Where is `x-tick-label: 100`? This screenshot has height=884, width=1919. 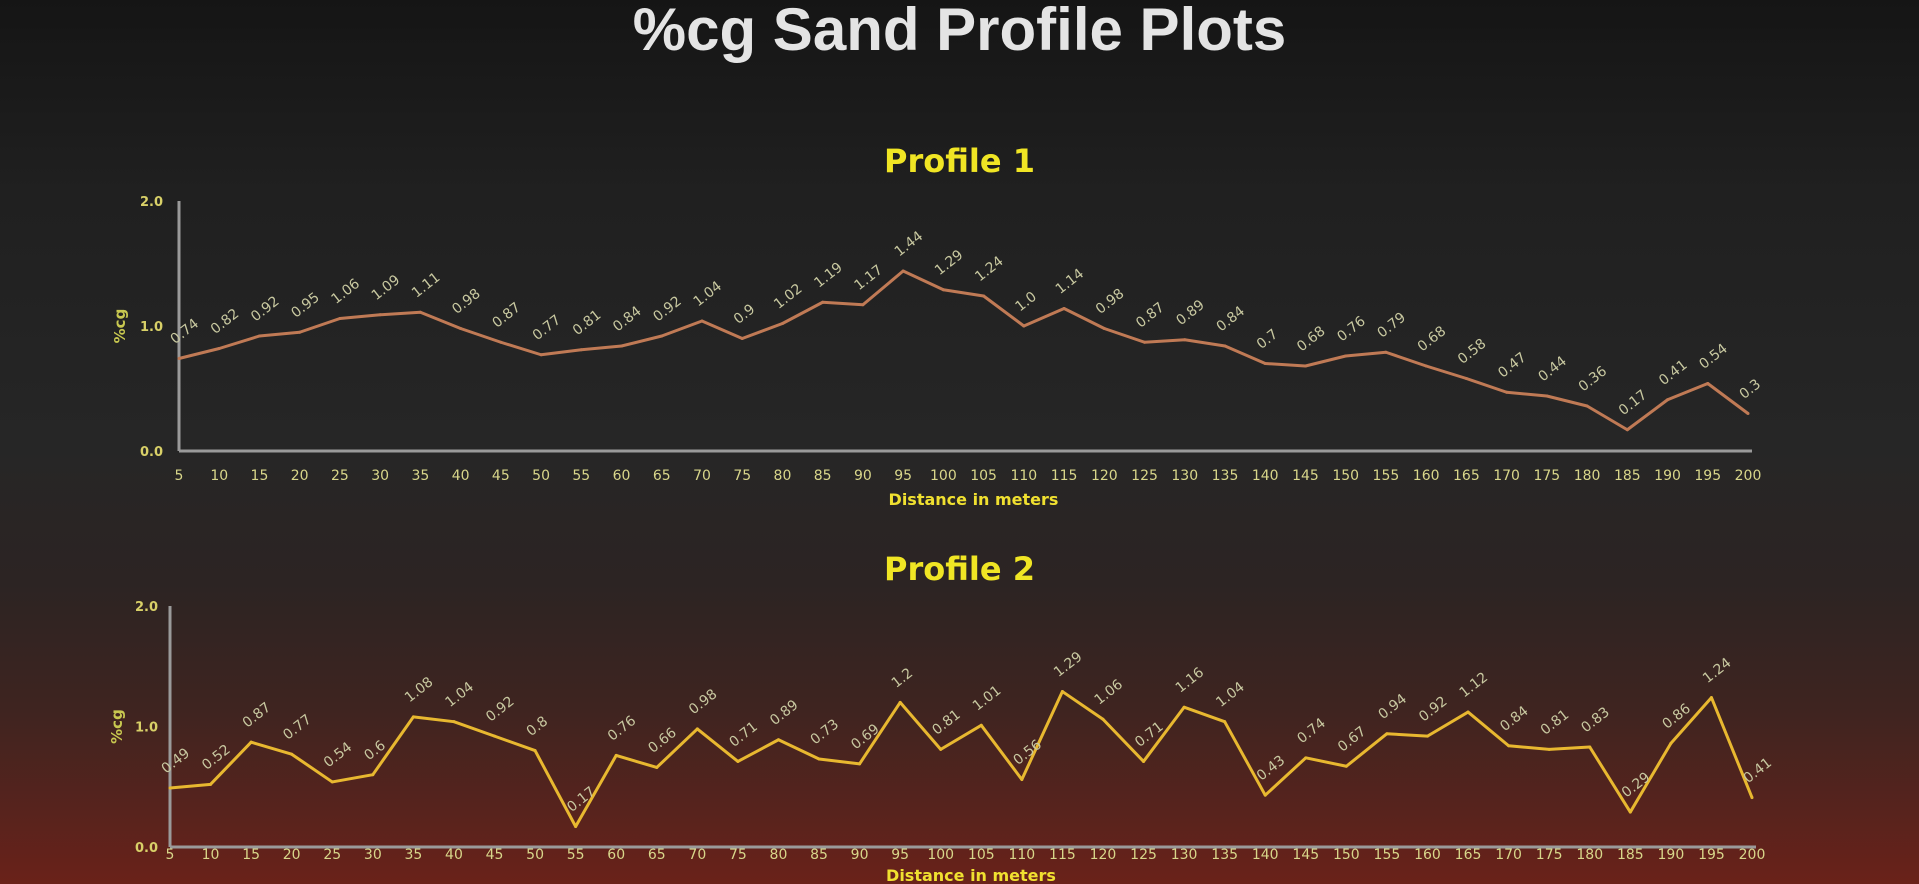 x-tick-label: 100 is located at coordinates (940, 855).